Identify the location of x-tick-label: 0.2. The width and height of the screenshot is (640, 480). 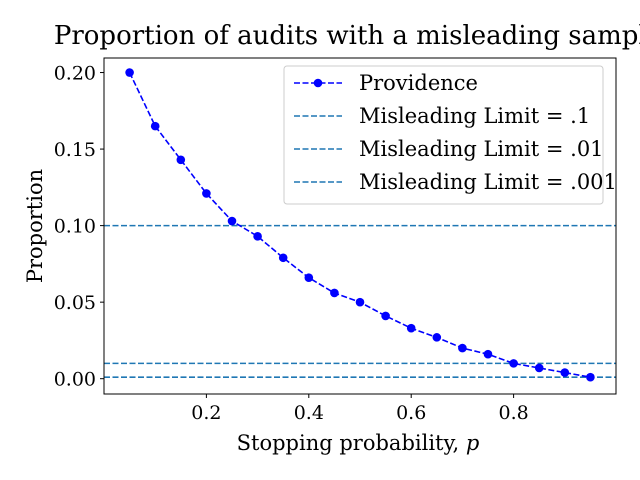
(206, 413).